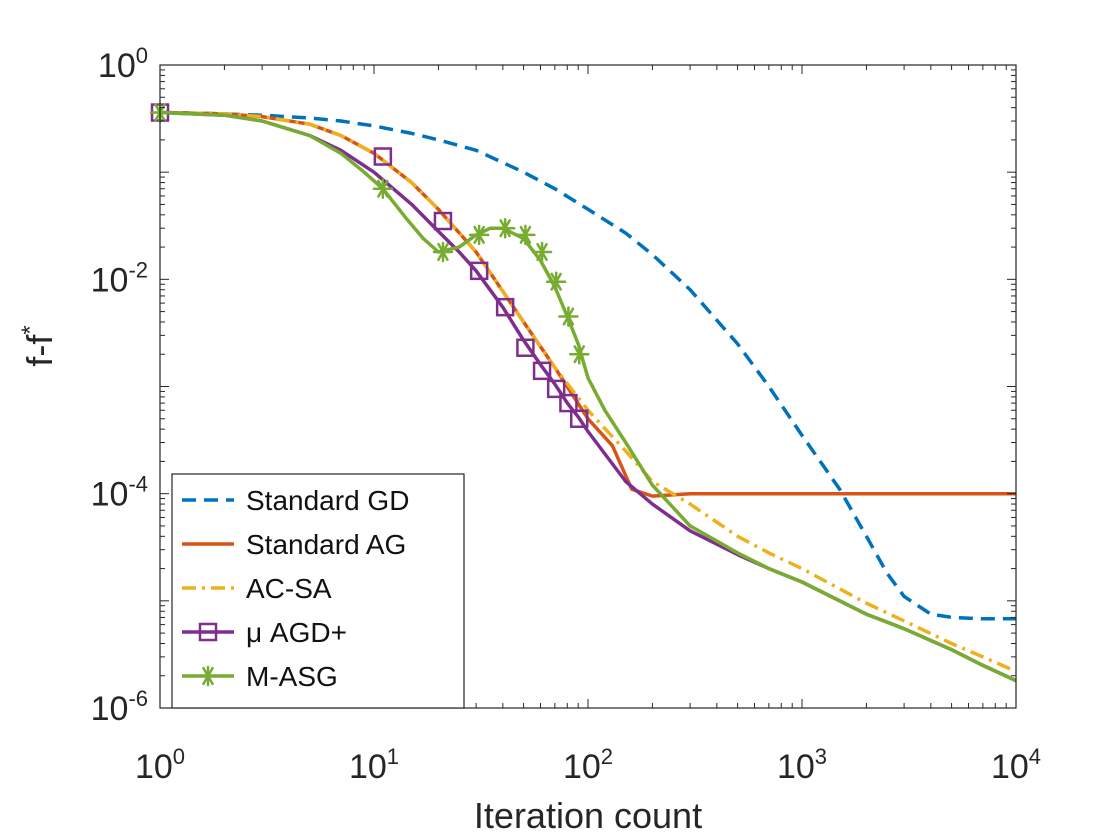  Describe the element at coordinates (292, 676) in the screenshot. I see `legend-label: M-ASG` at that location.